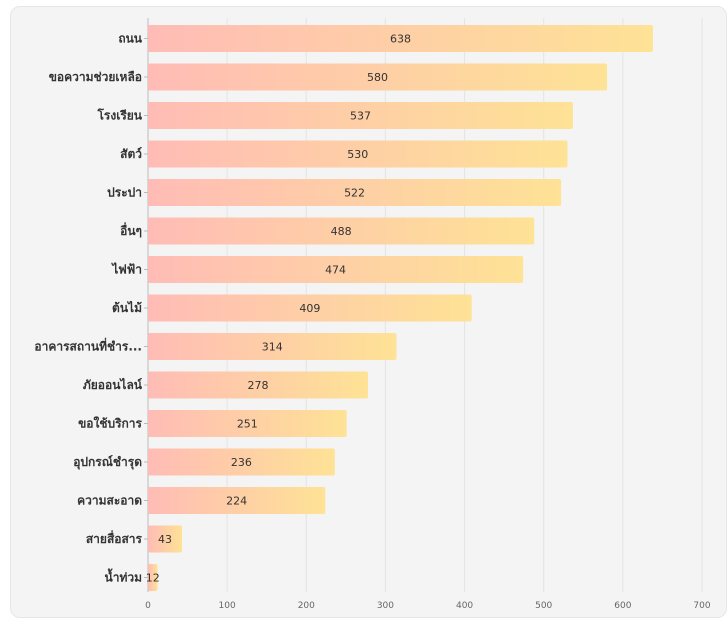 This screenshot has width=727, height=621. Describe the element at coordinates (113, 384) in the screenshot. I see `category-label: ภัยออนไลน์` at that location.